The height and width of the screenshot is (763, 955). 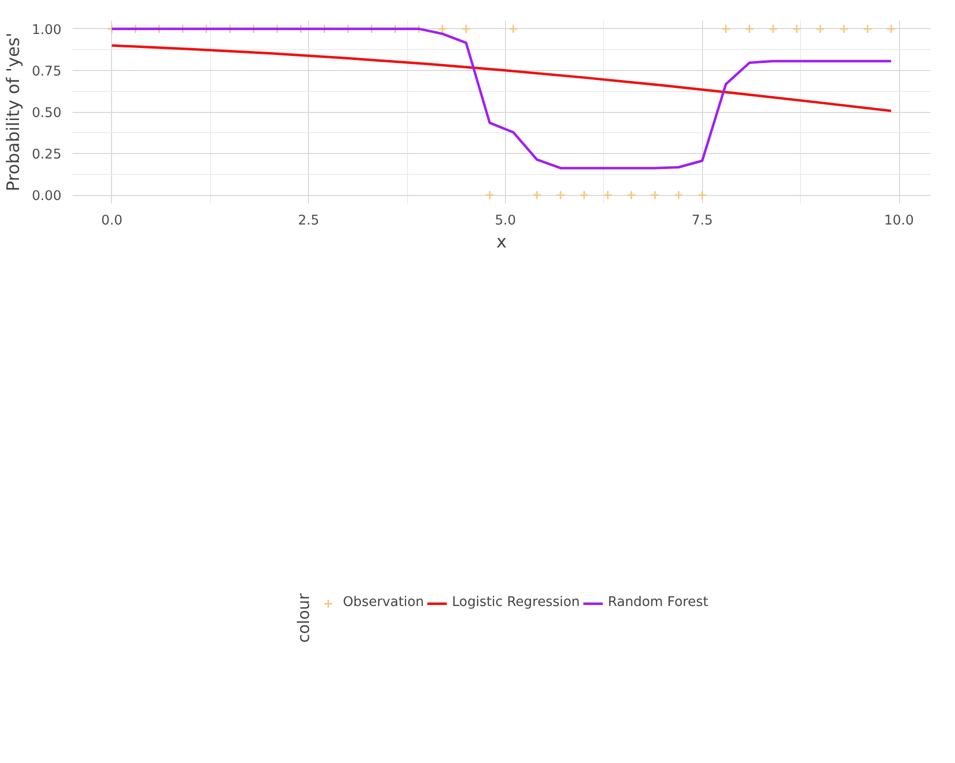 What do you see at coordinates (47, 30) in the screenshot?
I see `y-tick-label: 1.00` at bounding box center [47, 30].